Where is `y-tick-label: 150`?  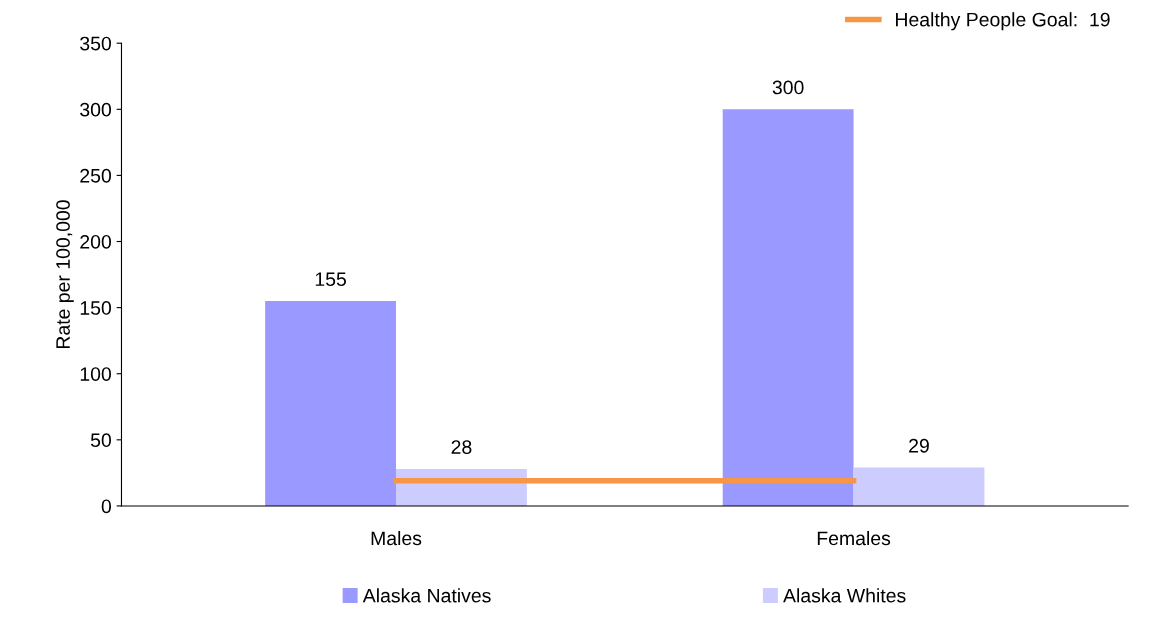 y-tick-label: 150 is located at coordinates (96, 308).